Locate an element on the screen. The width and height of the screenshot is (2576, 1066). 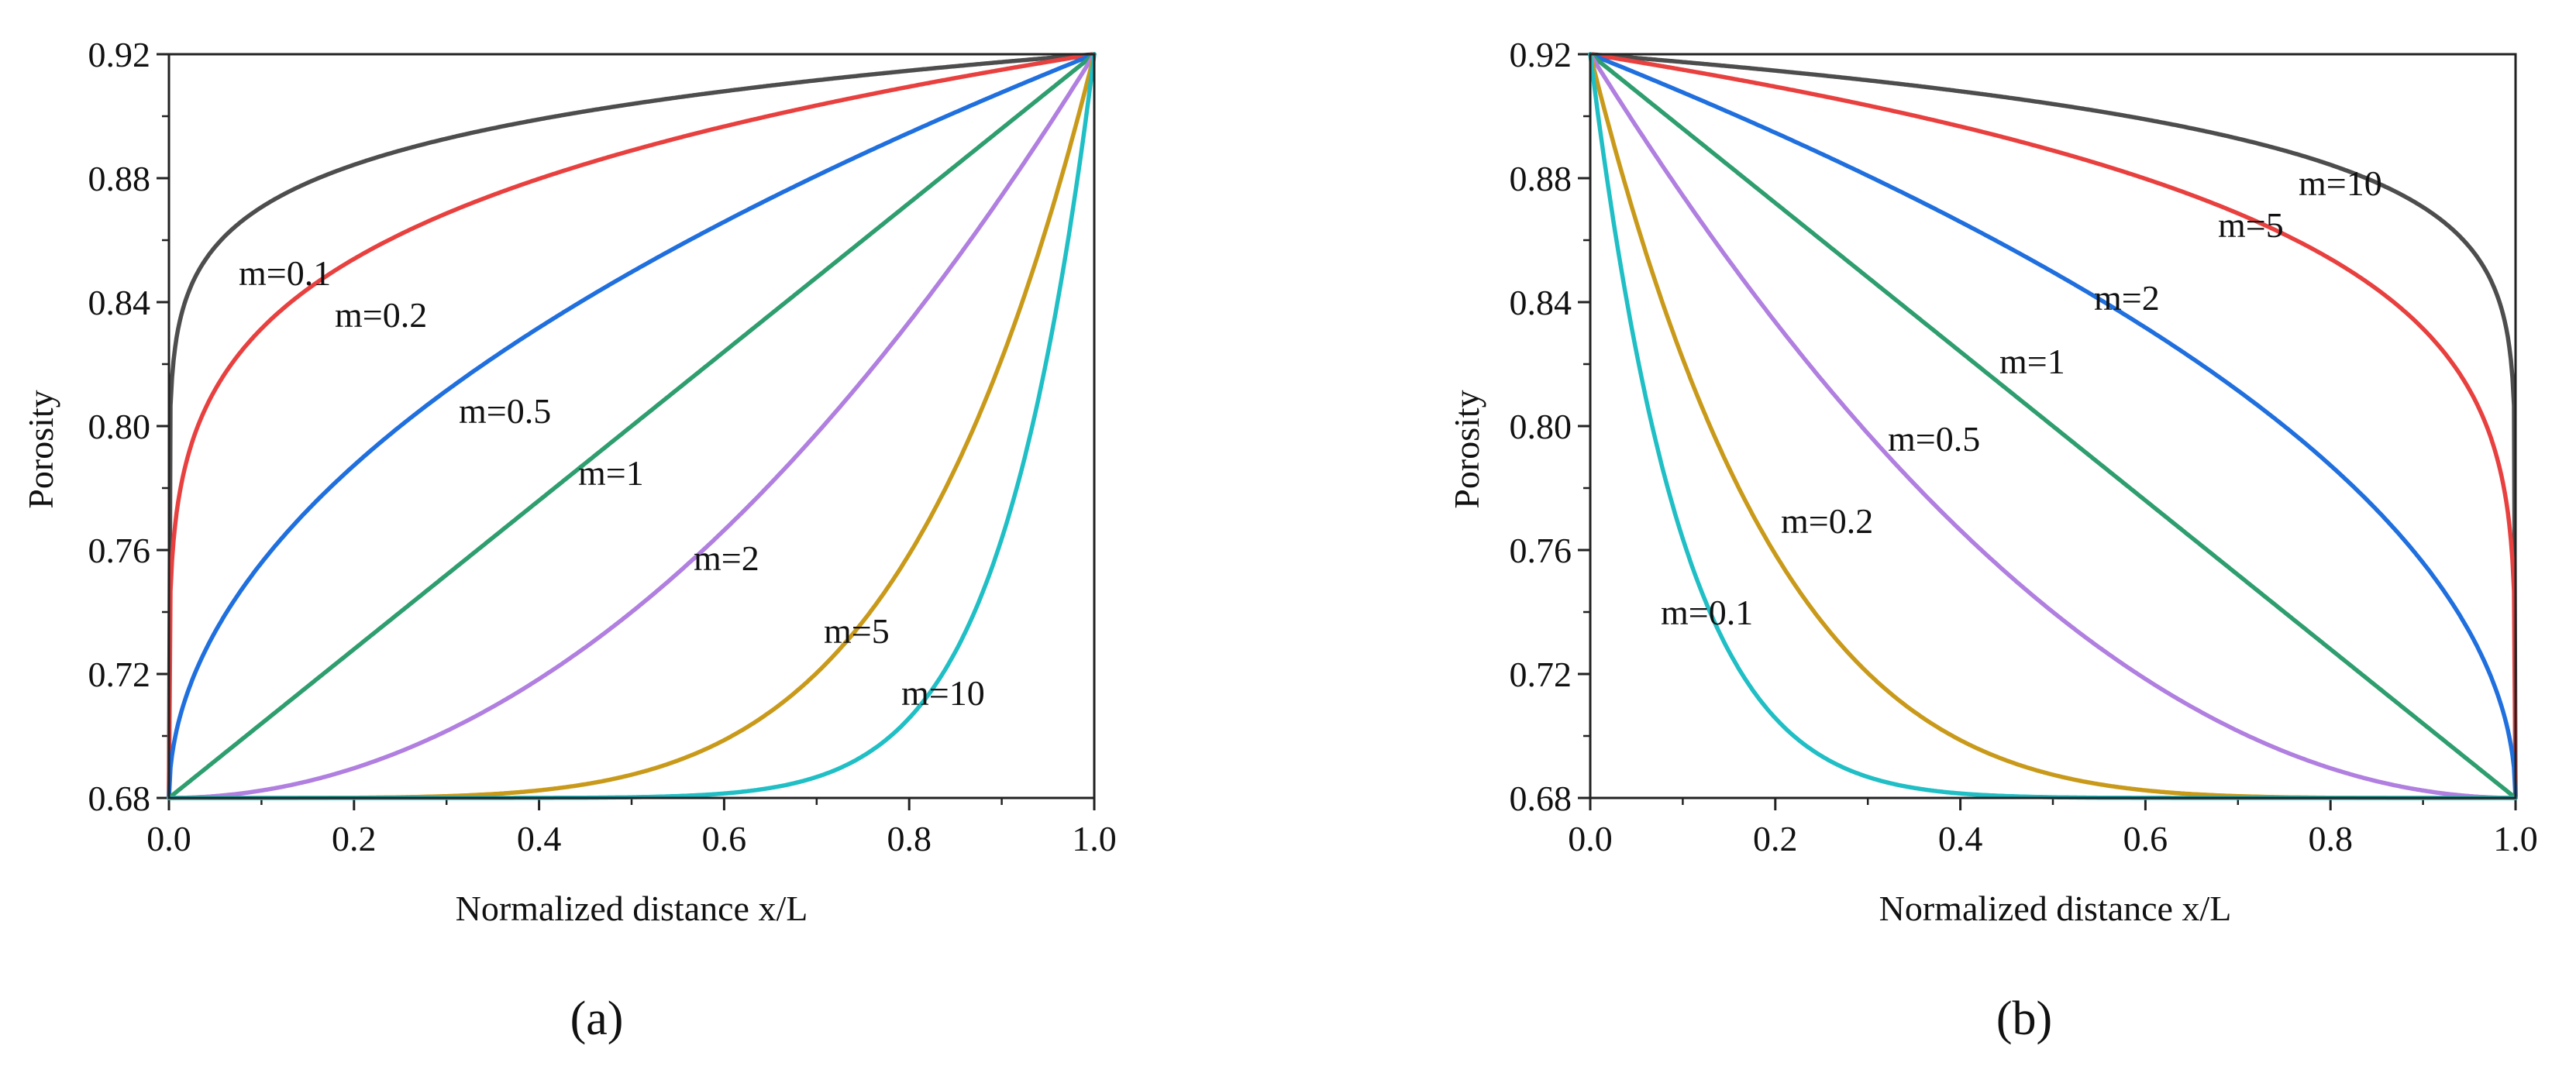
panel-caption-b: (b) is located at coordinates (2024, 1018).